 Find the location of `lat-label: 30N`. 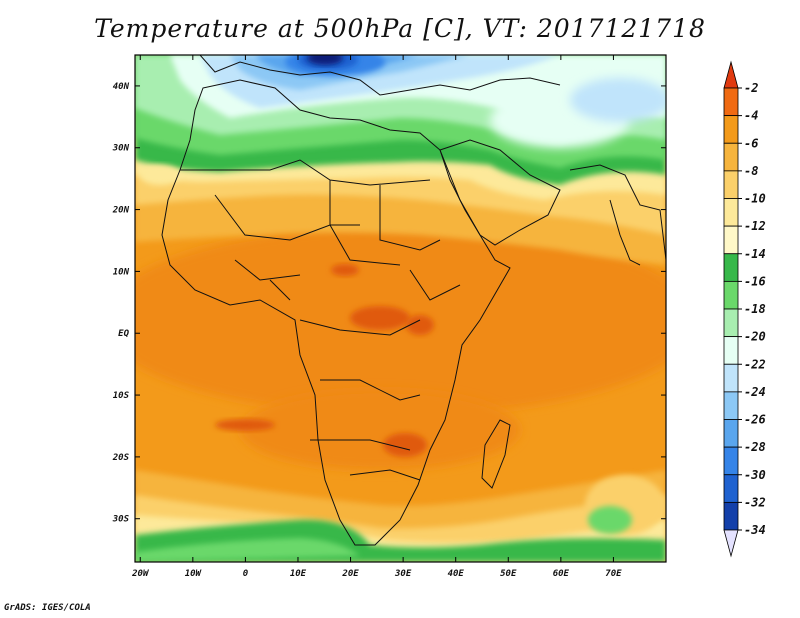

lat-label: 30N is located at coordinates (121, 149).